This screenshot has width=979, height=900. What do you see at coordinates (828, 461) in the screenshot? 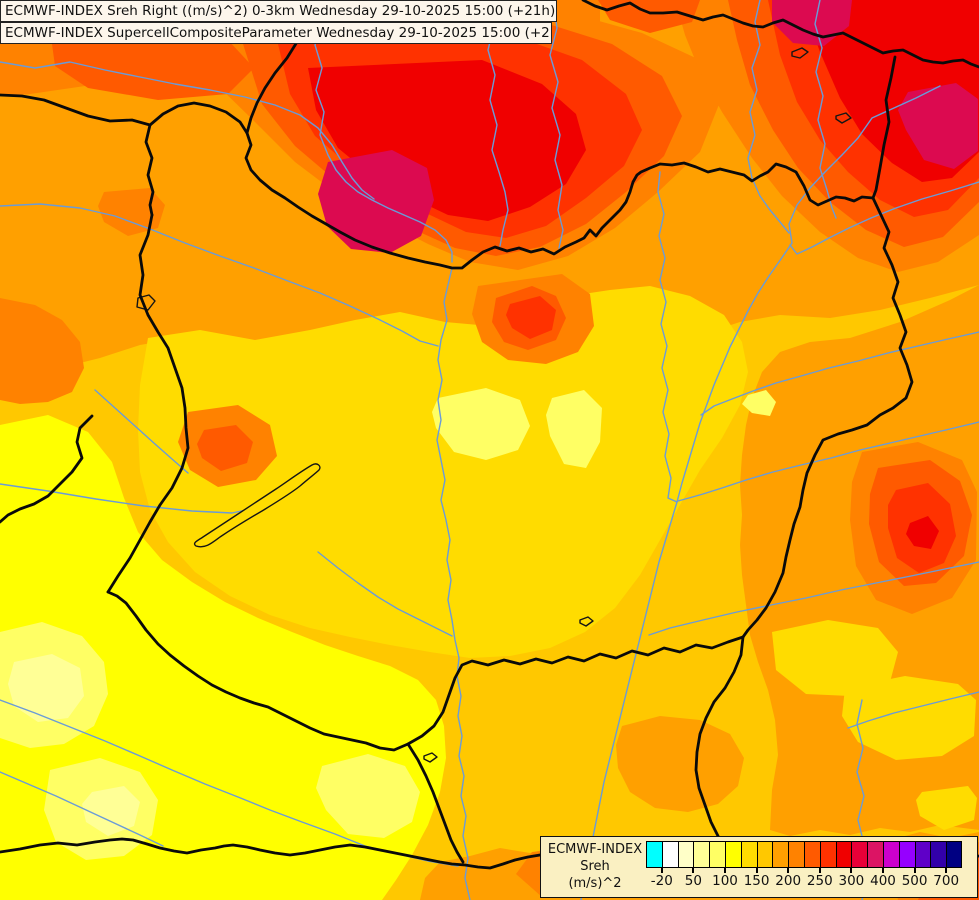
I see `river-koros` at bounding box center [828, 461].